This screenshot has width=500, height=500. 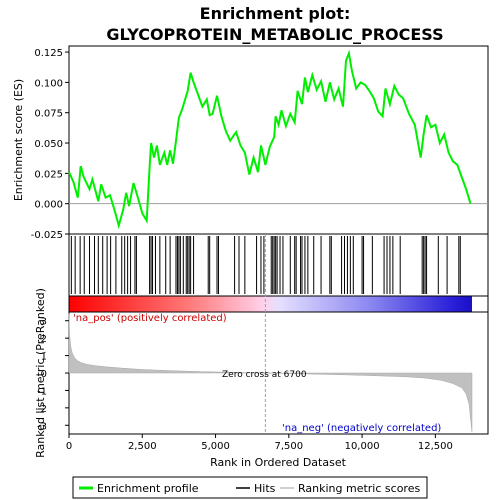 What do you see at coordinates (48, 205) in the screenshot?
I see `es-y-tick-label: 0.000` at bounding box center [48, 205].